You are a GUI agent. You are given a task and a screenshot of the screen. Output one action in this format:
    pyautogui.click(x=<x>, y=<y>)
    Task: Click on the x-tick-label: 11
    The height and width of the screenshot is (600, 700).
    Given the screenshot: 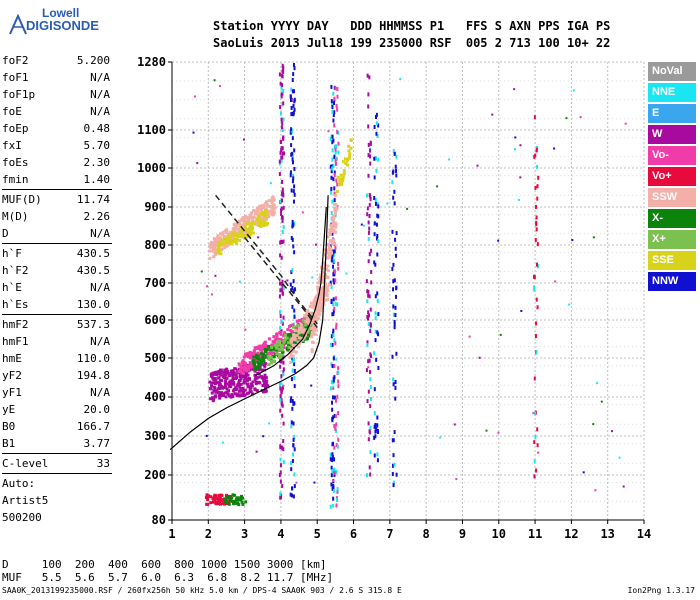 What is the action you would take?
    pyautogui.click(x=535, y=534)
    